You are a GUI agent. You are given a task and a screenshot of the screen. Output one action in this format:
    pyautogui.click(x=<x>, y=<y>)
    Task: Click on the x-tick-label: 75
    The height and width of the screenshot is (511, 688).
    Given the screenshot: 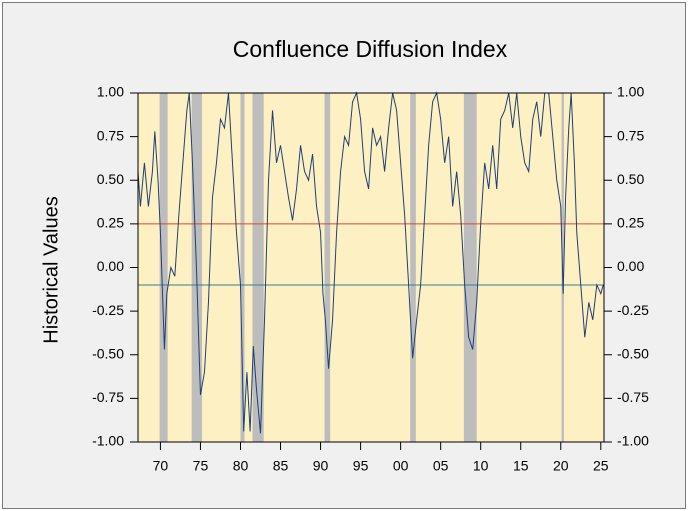 What is the action you would take?
    pyautogui.click(x=201, y=466)
    